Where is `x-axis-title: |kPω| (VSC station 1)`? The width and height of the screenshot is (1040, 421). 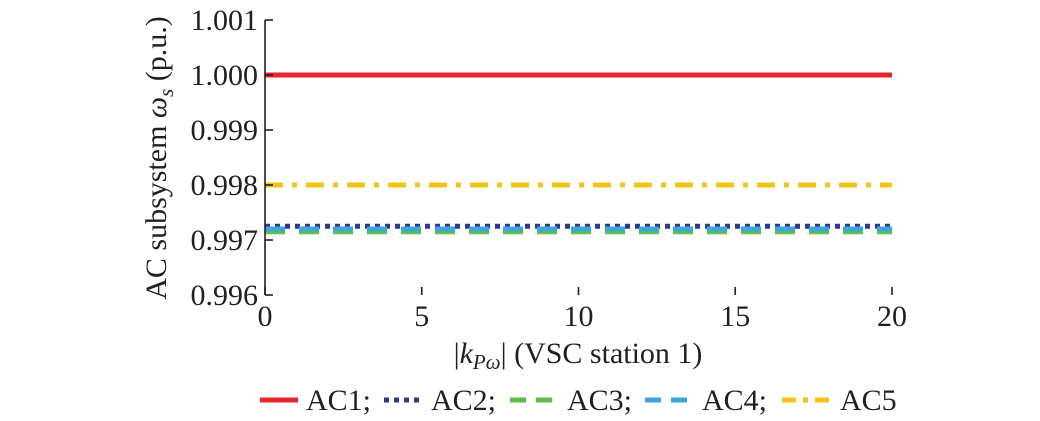
x-axis-title: |kPω| (VSC station 1) is located at coordinates (578, 355).